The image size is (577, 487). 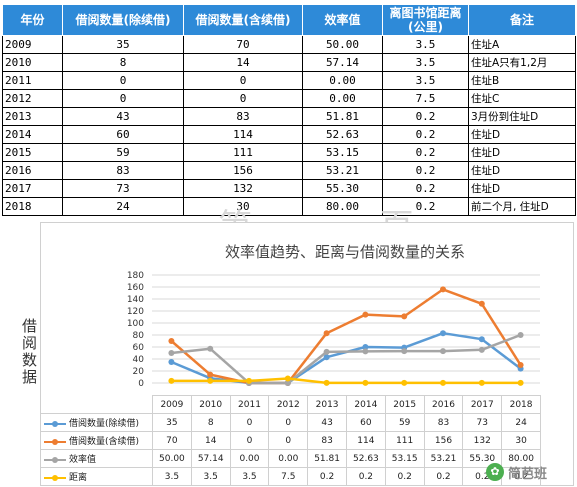 I want to click on table-row: 2013 43 83 51.81 0.2 3月份到住址D, so click(x=289, y=116).